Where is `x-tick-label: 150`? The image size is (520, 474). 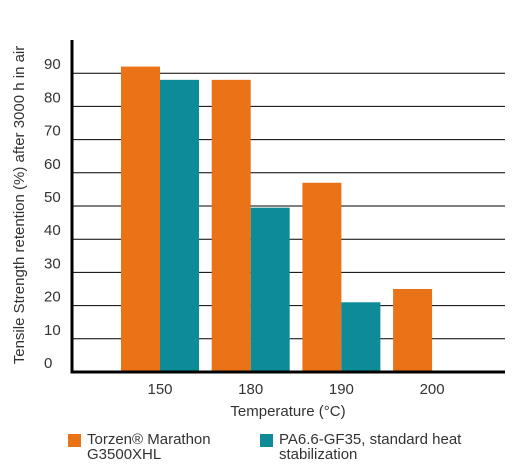 x-tick-label: 150 is located at coordinates (159, 389).